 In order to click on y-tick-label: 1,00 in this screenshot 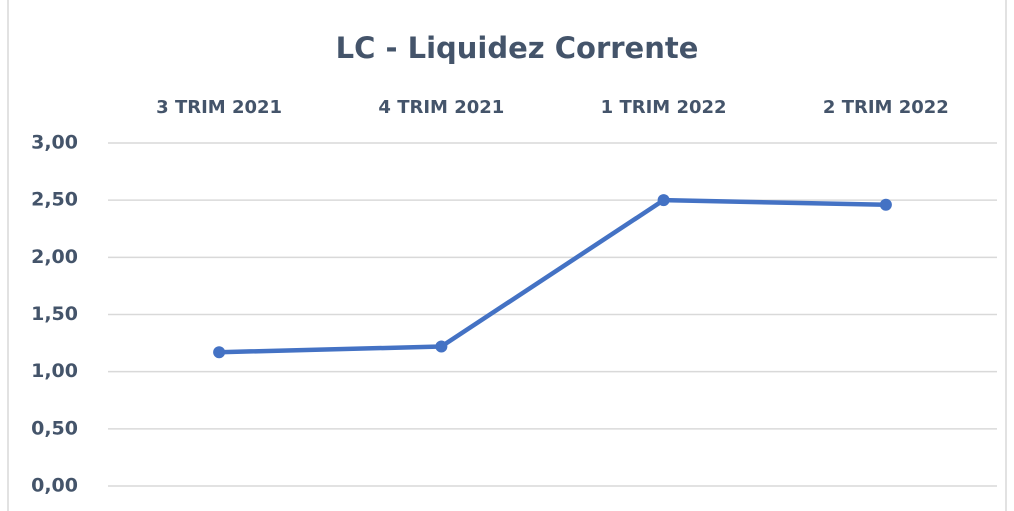, I will do `click(54, 371)`.